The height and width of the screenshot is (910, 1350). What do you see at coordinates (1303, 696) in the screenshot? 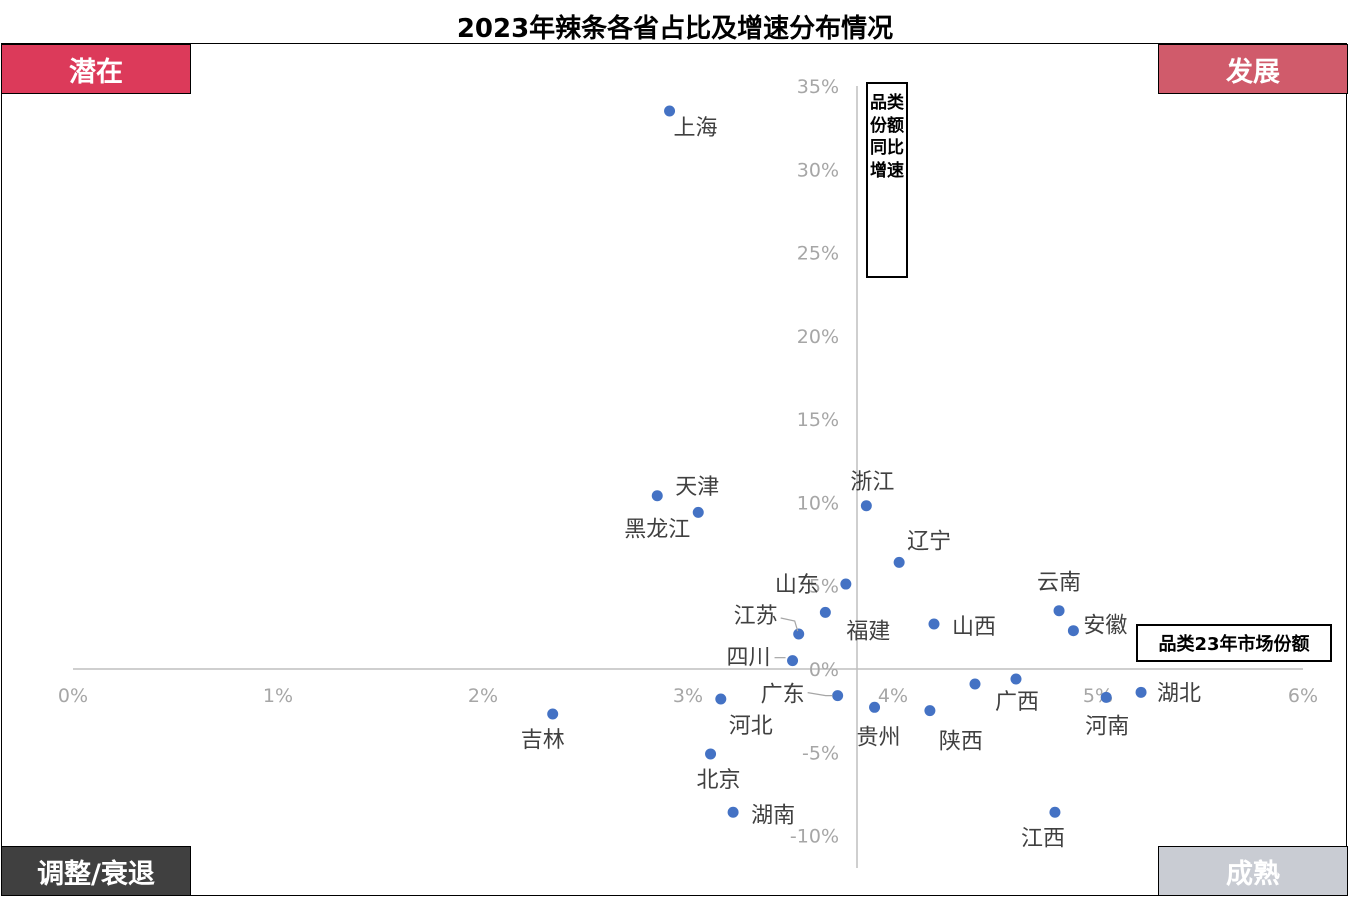
I see `x-tick-label: 6%` at bounding box center [1303, 696].